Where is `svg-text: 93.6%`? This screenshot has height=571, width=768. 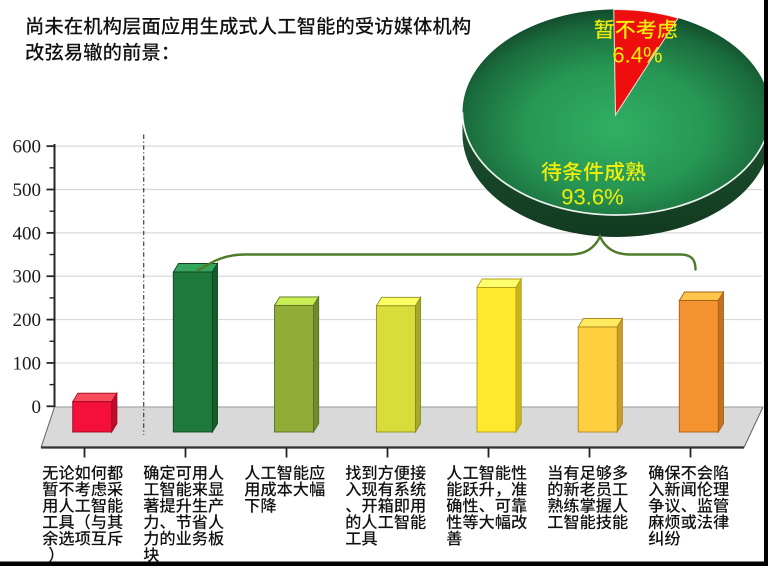 svg-text: 93.6% is located at coordinates (592, 197).